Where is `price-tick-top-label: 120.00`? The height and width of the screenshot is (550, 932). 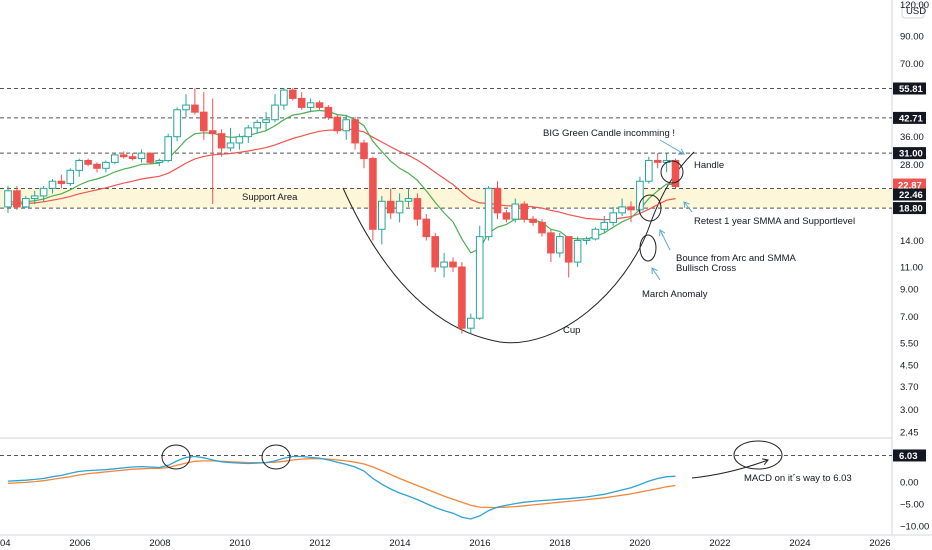
price-tick-top-label: 120.00 is located at coordinates (914, 5).